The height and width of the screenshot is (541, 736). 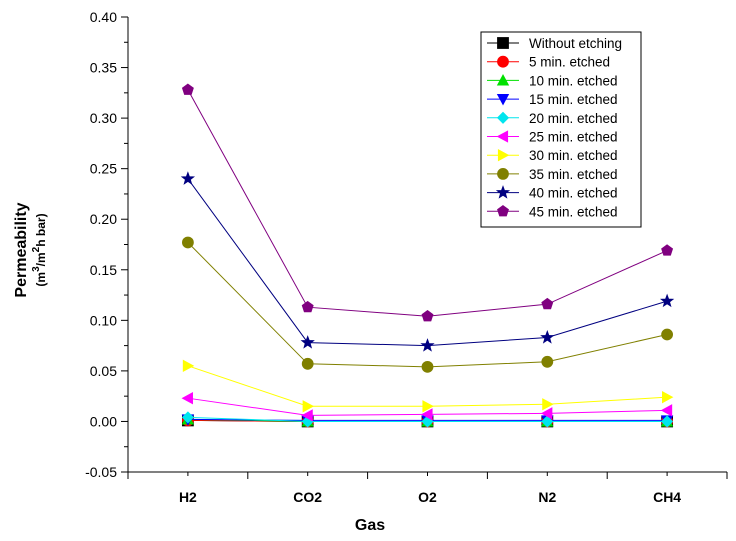 What do you see at coordinates (103, 118) in the screenshot?
I see `y-tick-label: 0.30` at bounding box center [103, 118].